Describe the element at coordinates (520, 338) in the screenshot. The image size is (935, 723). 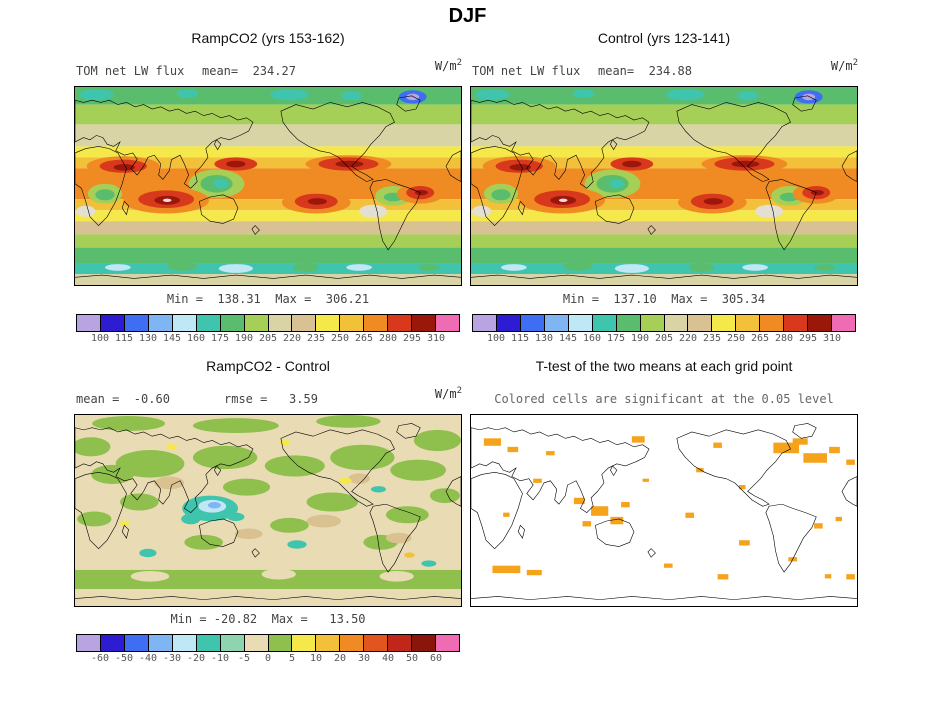
I see `colorbar-tick-label: 115` at that location.